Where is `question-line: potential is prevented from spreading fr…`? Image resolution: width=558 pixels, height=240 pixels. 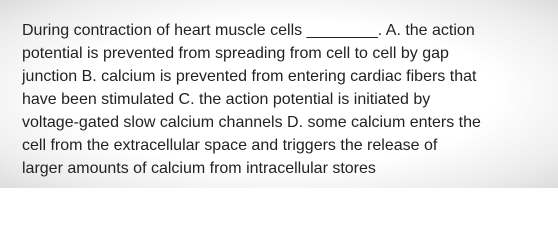
question-line: potential is prevented from spreading fr… is located at coordinates (235, 53).